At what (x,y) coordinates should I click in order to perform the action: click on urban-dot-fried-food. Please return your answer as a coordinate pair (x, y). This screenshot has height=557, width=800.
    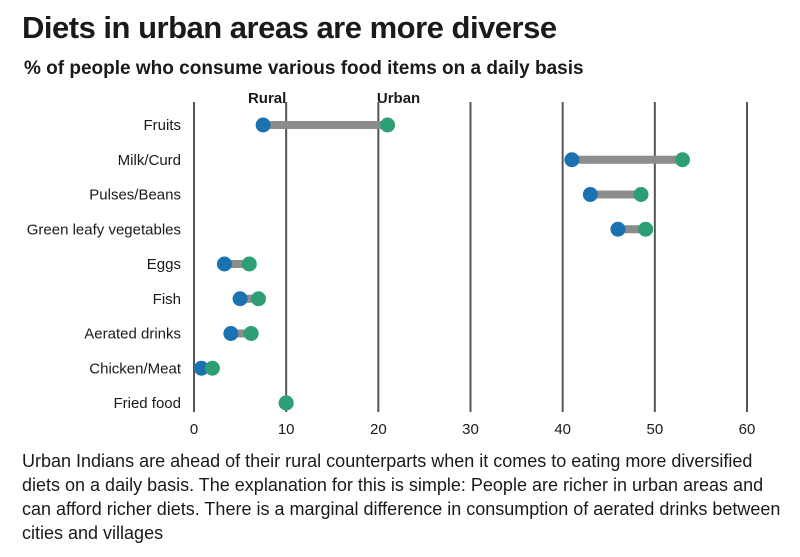
    Looking at the image, I should click on (286, 403).